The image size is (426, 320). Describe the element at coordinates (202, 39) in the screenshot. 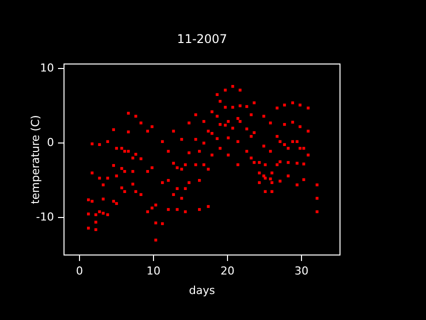

I see `chart-title: 11-2007` at that location.